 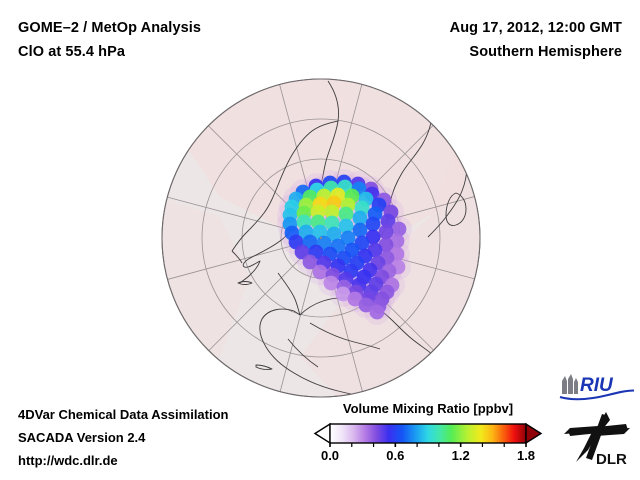 I want to click on riu-logo: RIU, so click(x=597, y=387).